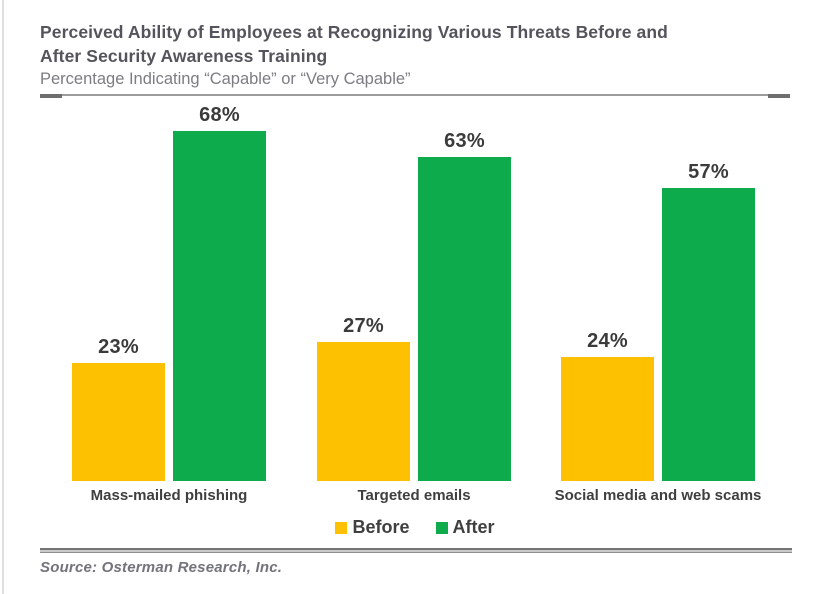 This screenshot has height=594, width=827. I want to click on bar-before-targeted-emails, so click(363, 411).